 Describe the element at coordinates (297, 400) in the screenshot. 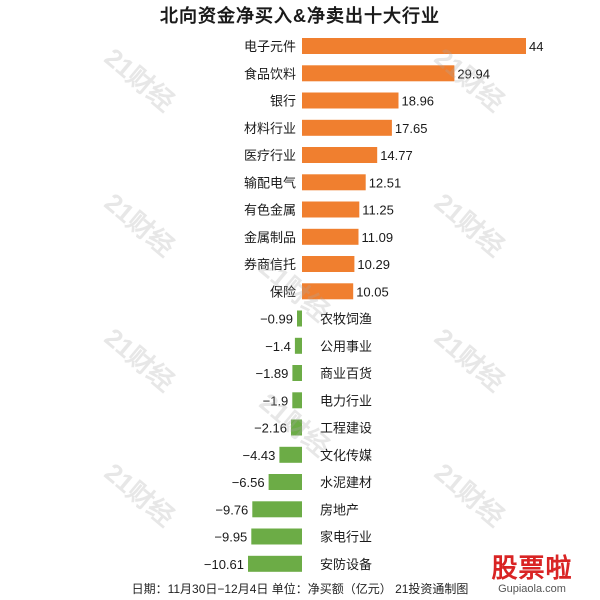

I see `bar-电力行业` at that location.